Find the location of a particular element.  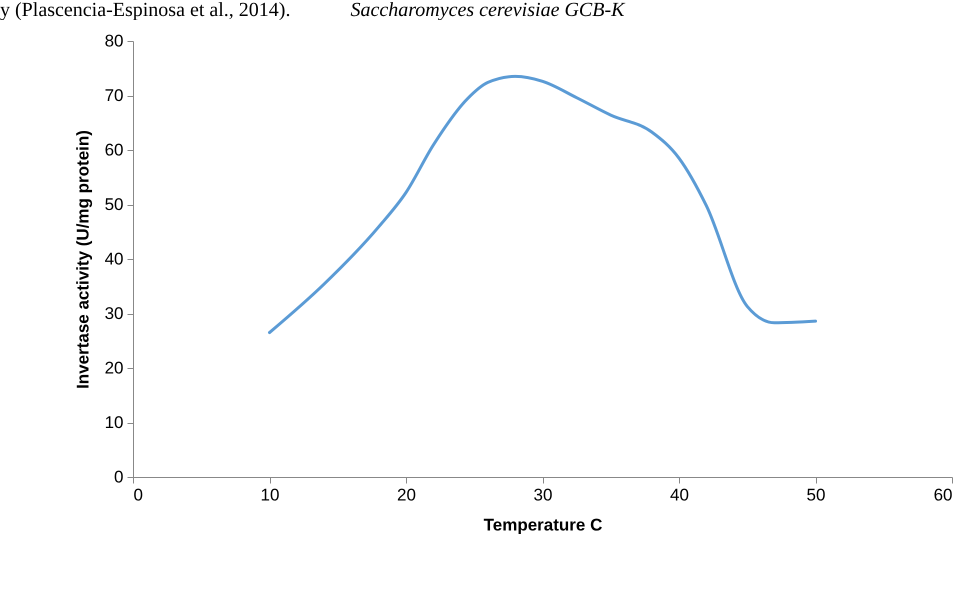

x-tick-label: 0 is located at coordinates (138, 495).